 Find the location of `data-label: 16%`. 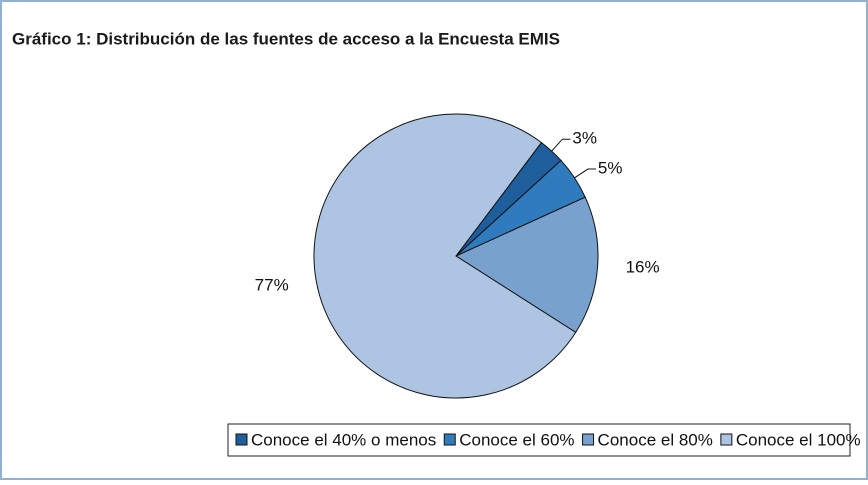

data-label: 16% is located at coordinates (643, 266).